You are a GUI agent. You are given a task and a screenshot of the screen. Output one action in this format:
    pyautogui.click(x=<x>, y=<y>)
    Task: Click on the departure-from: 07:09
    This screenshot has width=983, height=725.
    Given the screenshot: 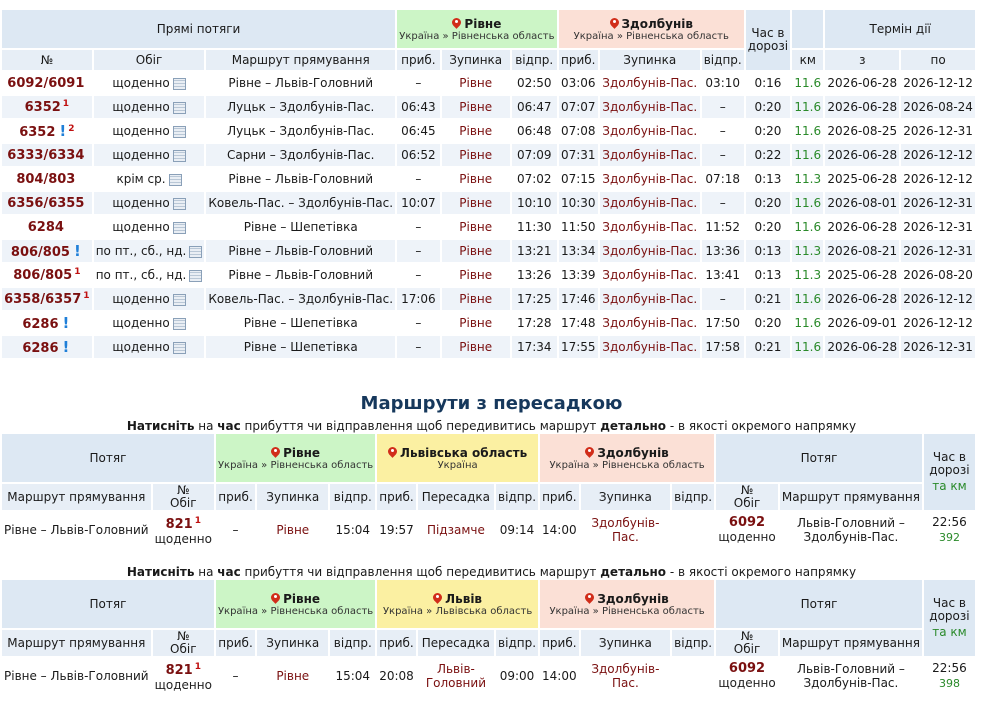 What is the action you would take?
    pyautogui.click(x=534, y=155)
    